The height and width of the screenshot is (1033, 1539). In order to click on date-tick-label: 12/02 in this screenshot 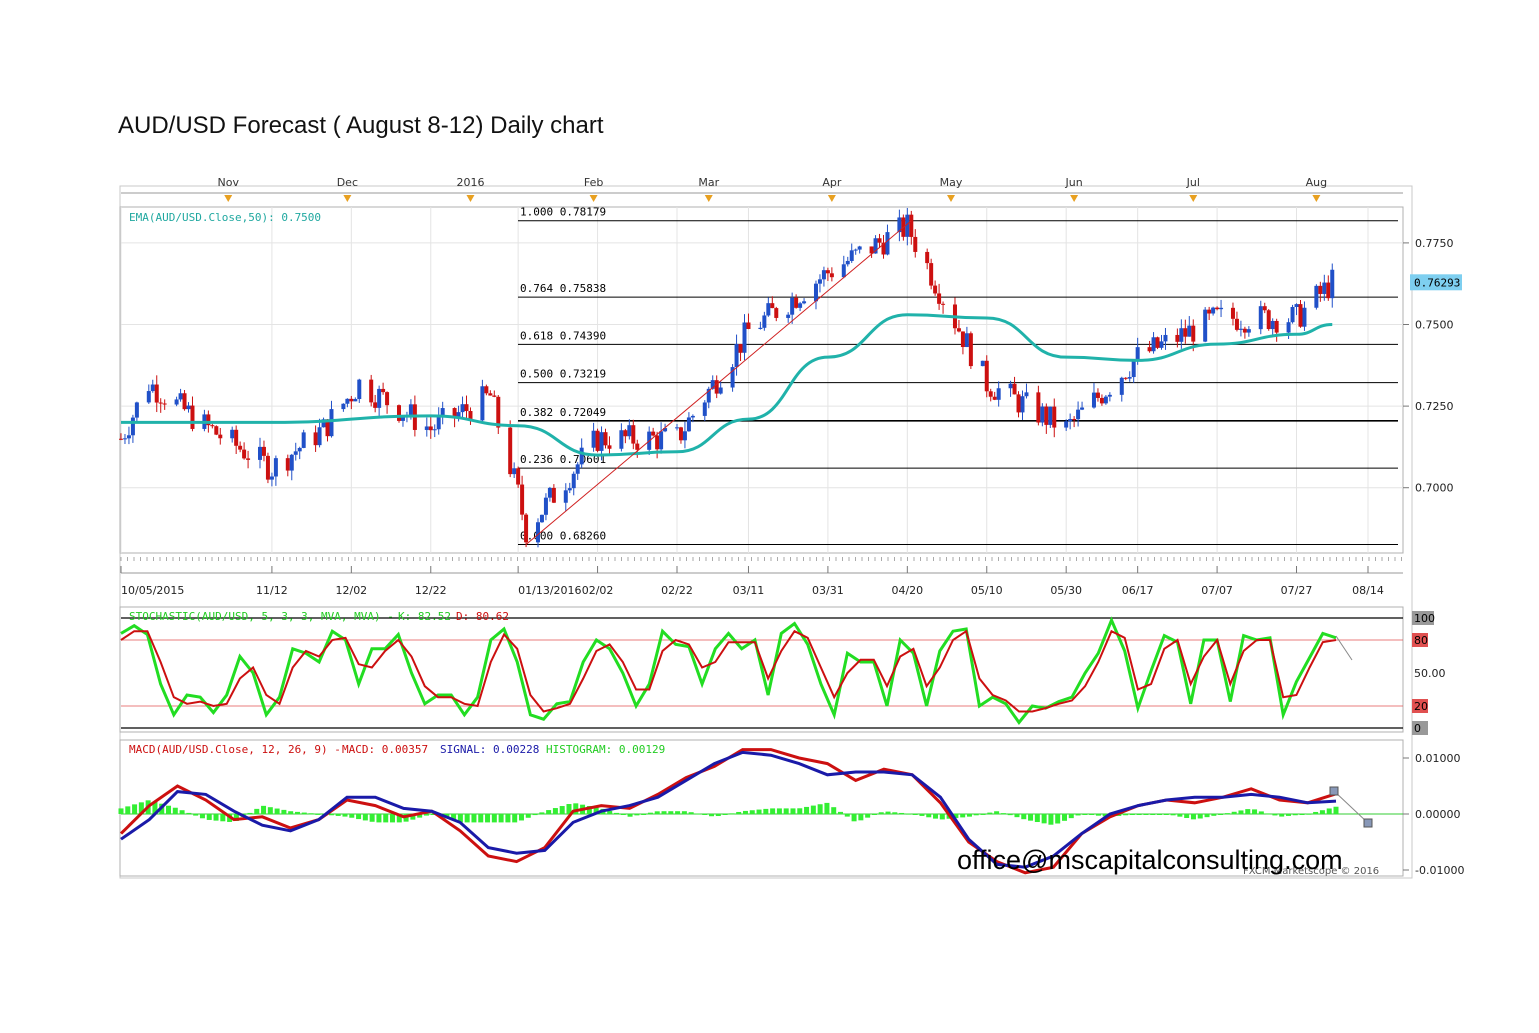, I will do `click(351, 590)`.